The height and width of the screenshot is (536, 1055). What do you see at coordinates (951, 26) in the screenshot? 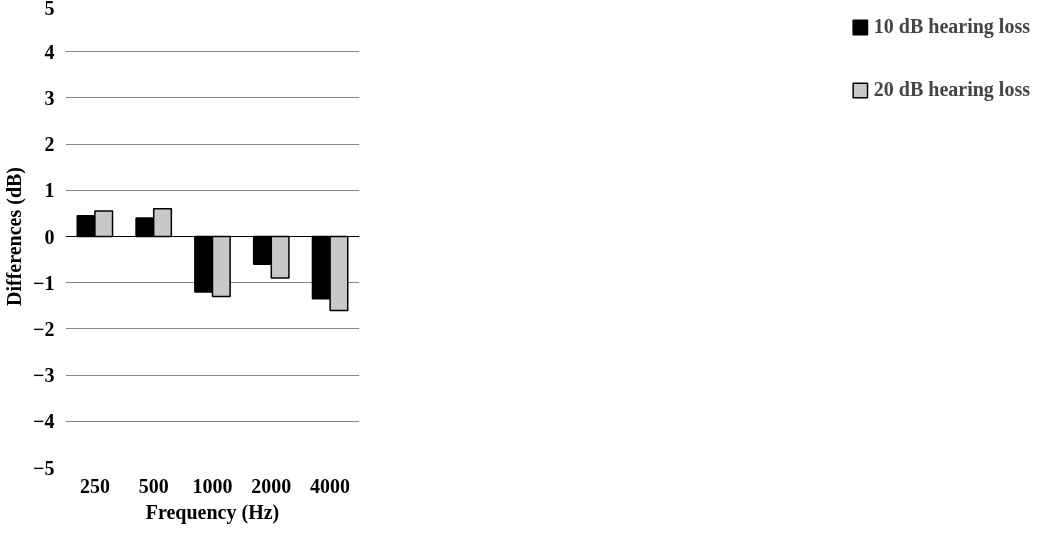
I see `legend-label: 10 dB hearing loss` at bounding box center [951, 26].